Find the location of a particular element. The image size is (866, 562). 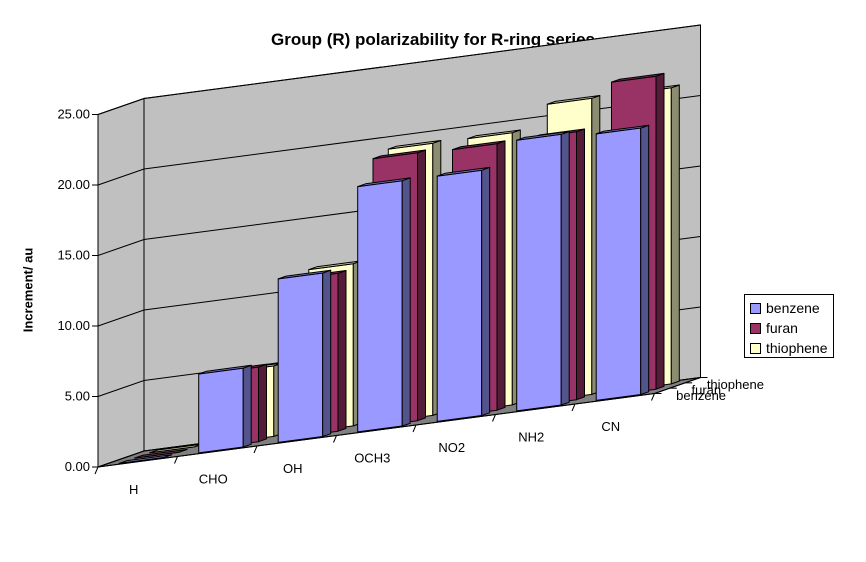

legend-swatch-benzene is located at coordinates (755, 308).